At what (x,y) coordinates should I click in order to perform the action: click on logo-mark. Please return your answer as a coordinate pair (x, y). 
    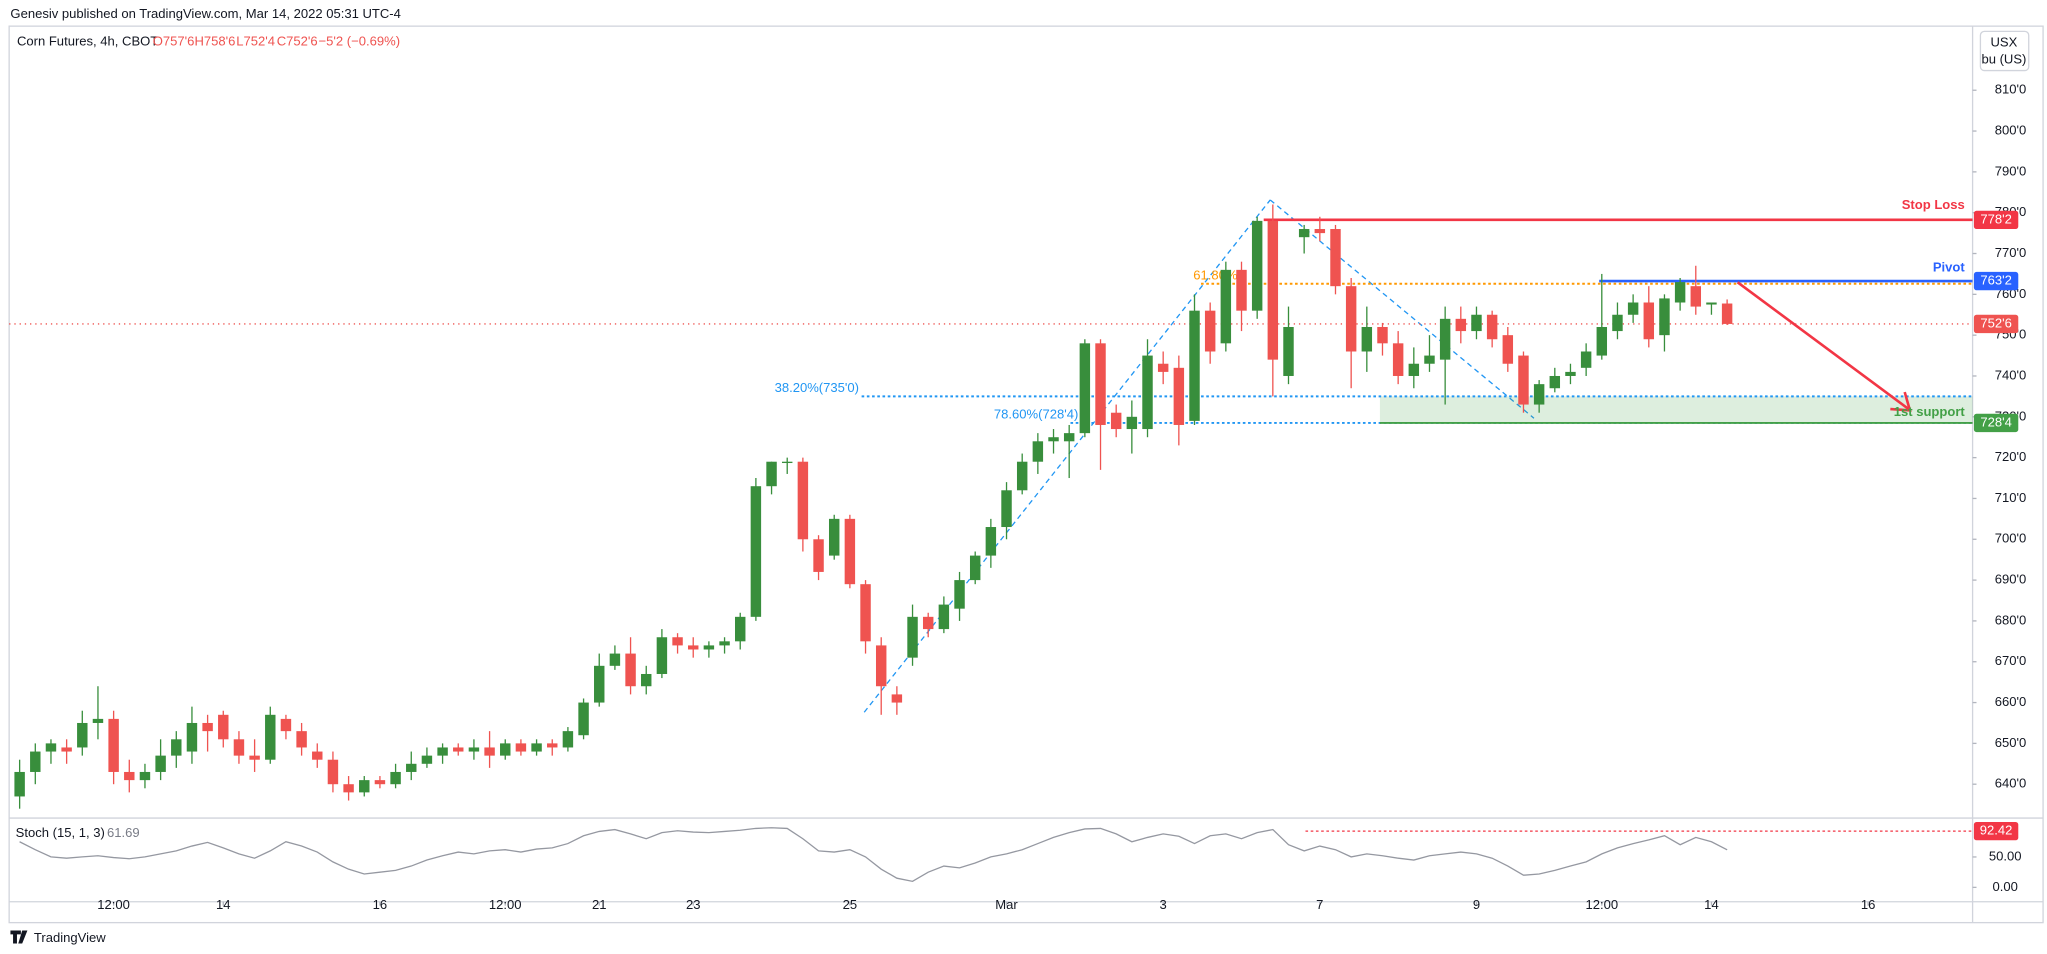
    Looking at the image, I should click on (19, 937).